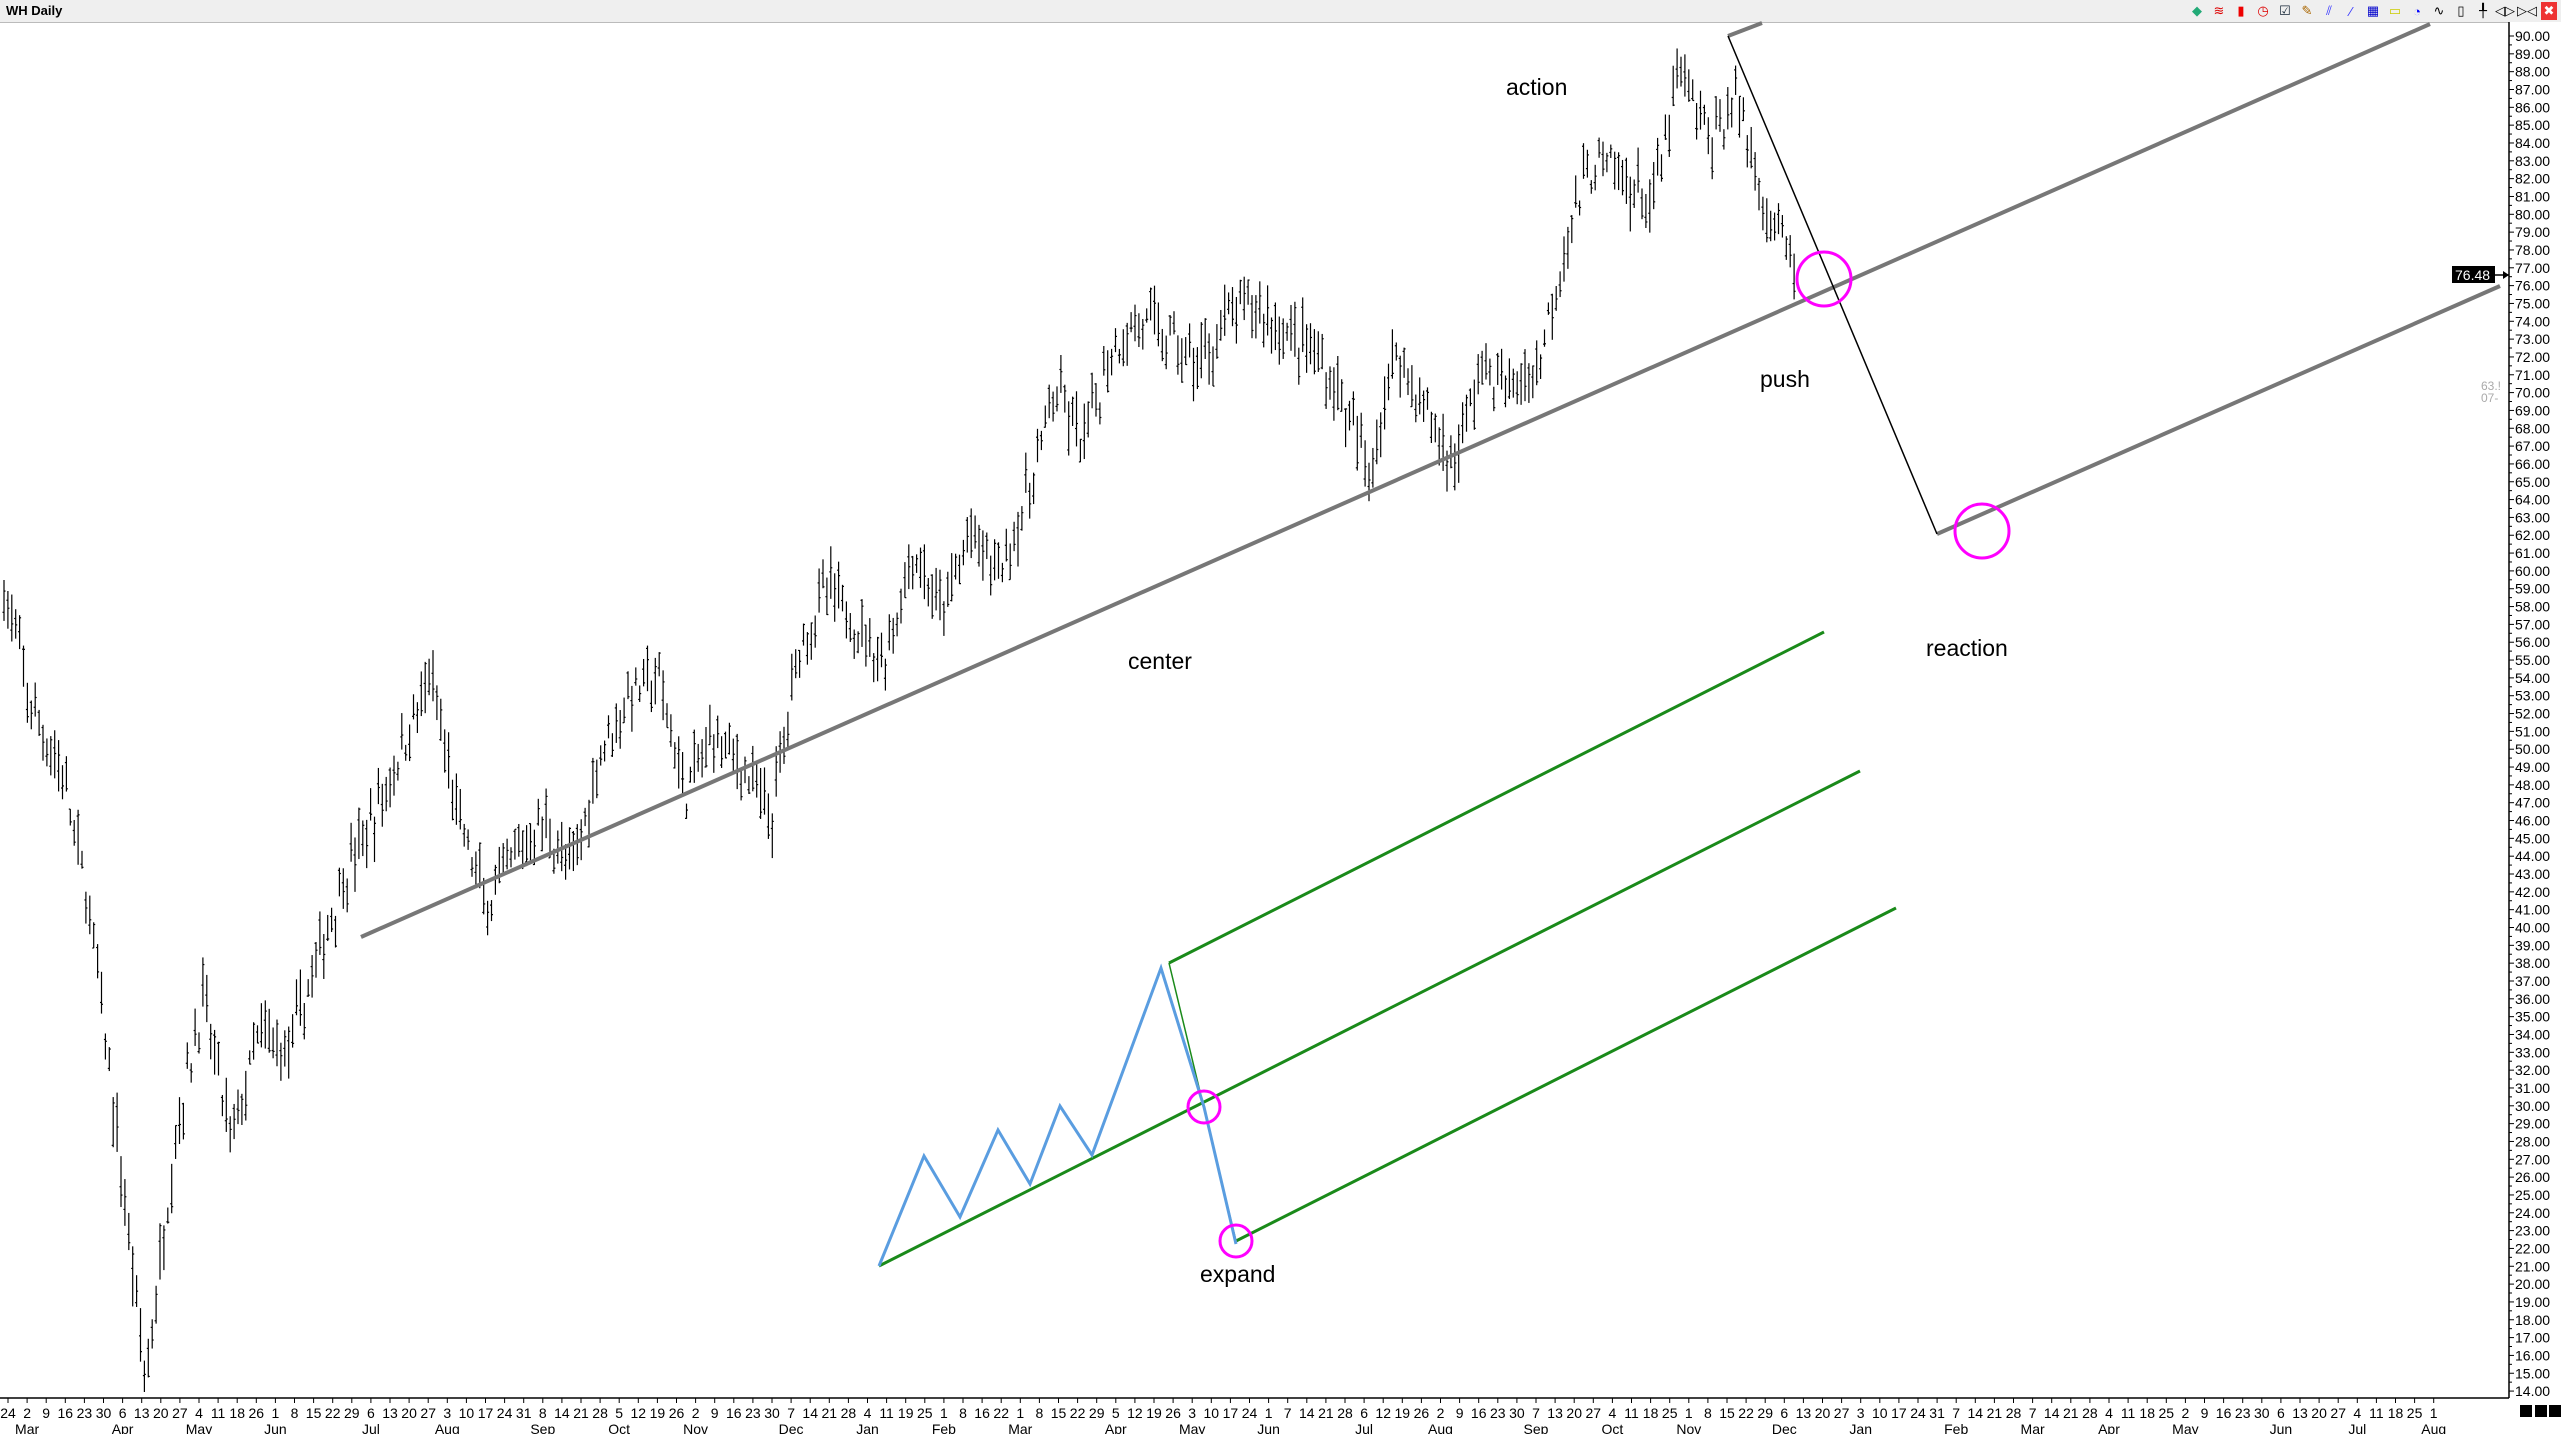 This screenshot has height=1434, width=2561. What do you see at coordinates (2071, 1413) in the screenshot?
I see `x-tick-label: 21` at bounding box center [2071, 1413].